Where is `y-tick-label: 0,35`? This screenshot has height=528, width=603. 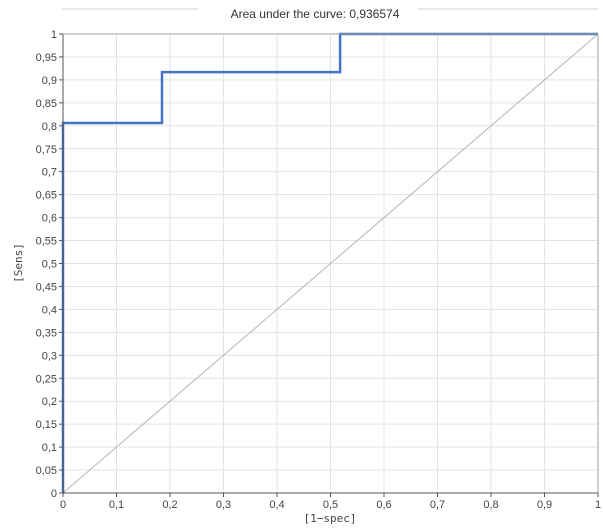
y-tick-label: 0,35 is located at coordinates (46, 333).